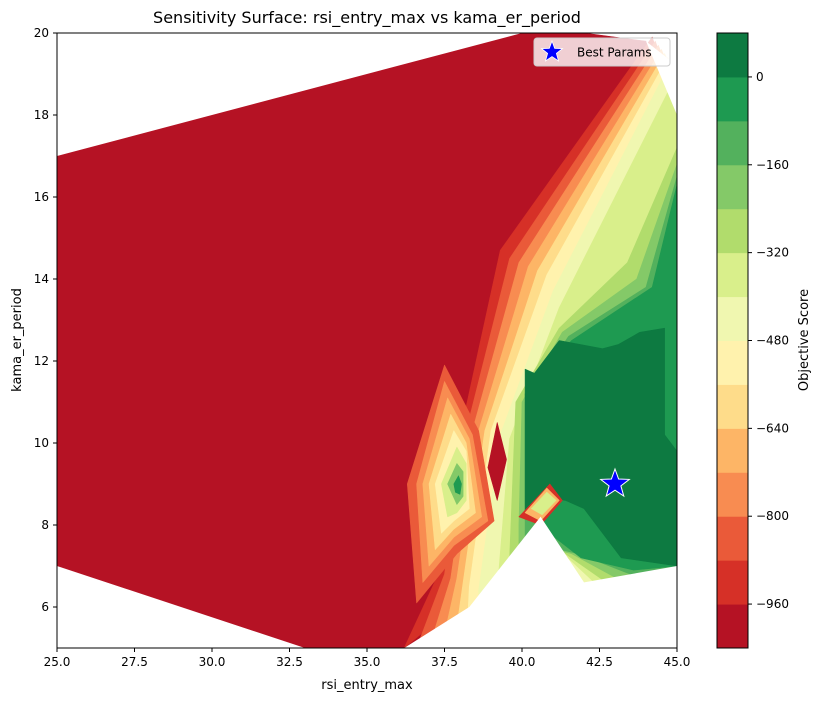 The height and width of the screenshot is (701, 824). I want to click on y-tick-label: 18, so click(41, 115).